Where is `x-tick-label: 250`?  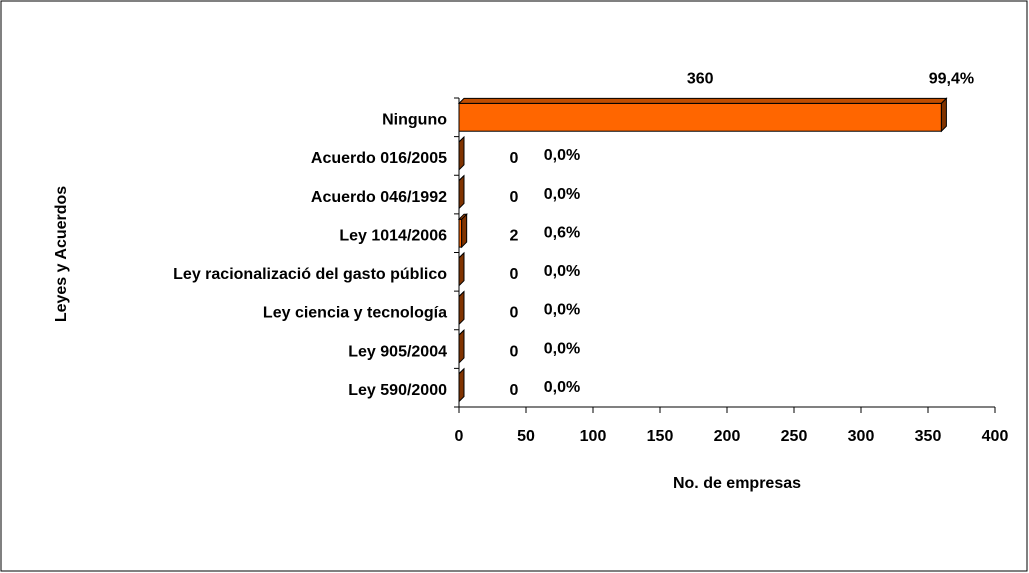 x-tick-label: 250 is located at coordinates (794, 436).